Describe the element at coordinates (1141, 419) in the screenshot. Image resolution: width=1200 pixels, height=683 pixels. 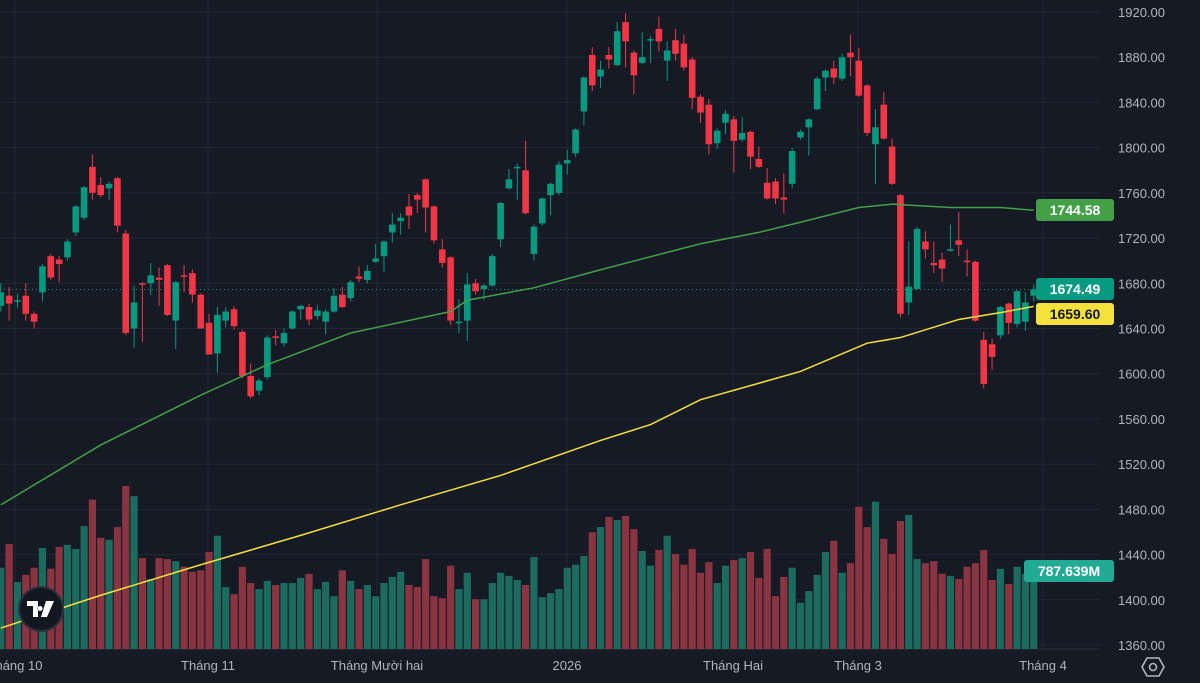
I see `price-tick-label: 1560.00` at that location.